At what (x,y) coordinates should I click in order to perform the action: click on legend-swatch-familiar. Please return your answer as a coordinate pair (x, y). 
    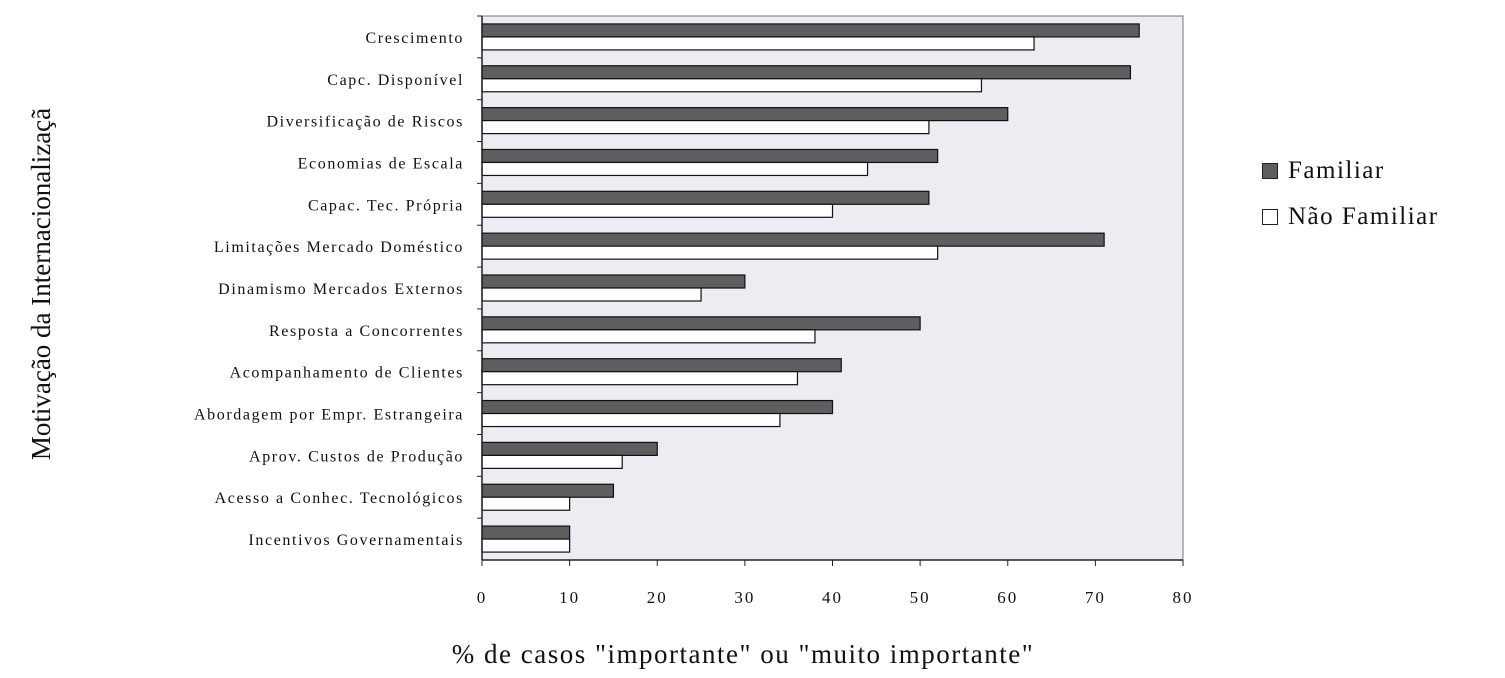
    Looking at the image, I should click on (1270, 171).